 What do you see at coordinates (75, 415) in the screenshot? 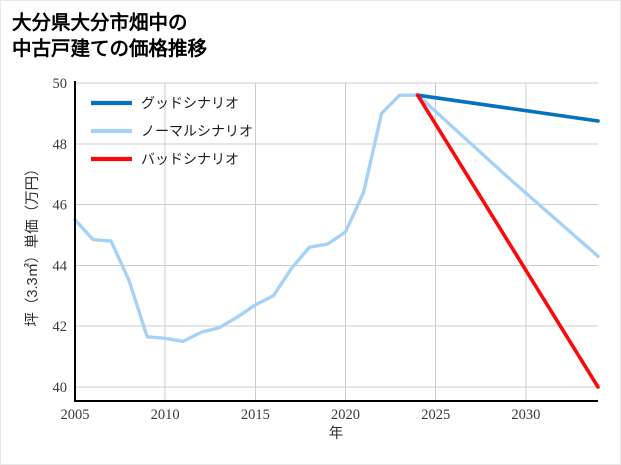
I see `x-tick-label: 2005` at bounding box center [75, 415].